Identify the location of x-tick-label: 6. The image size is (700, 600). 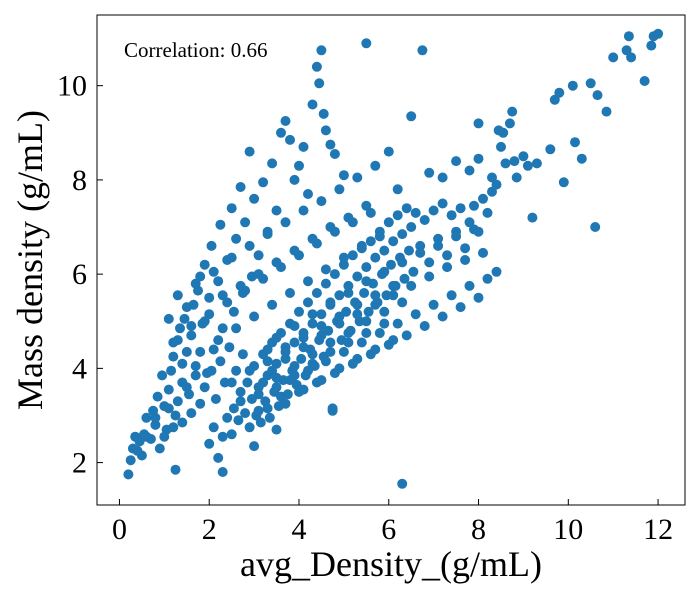
(388, 529).